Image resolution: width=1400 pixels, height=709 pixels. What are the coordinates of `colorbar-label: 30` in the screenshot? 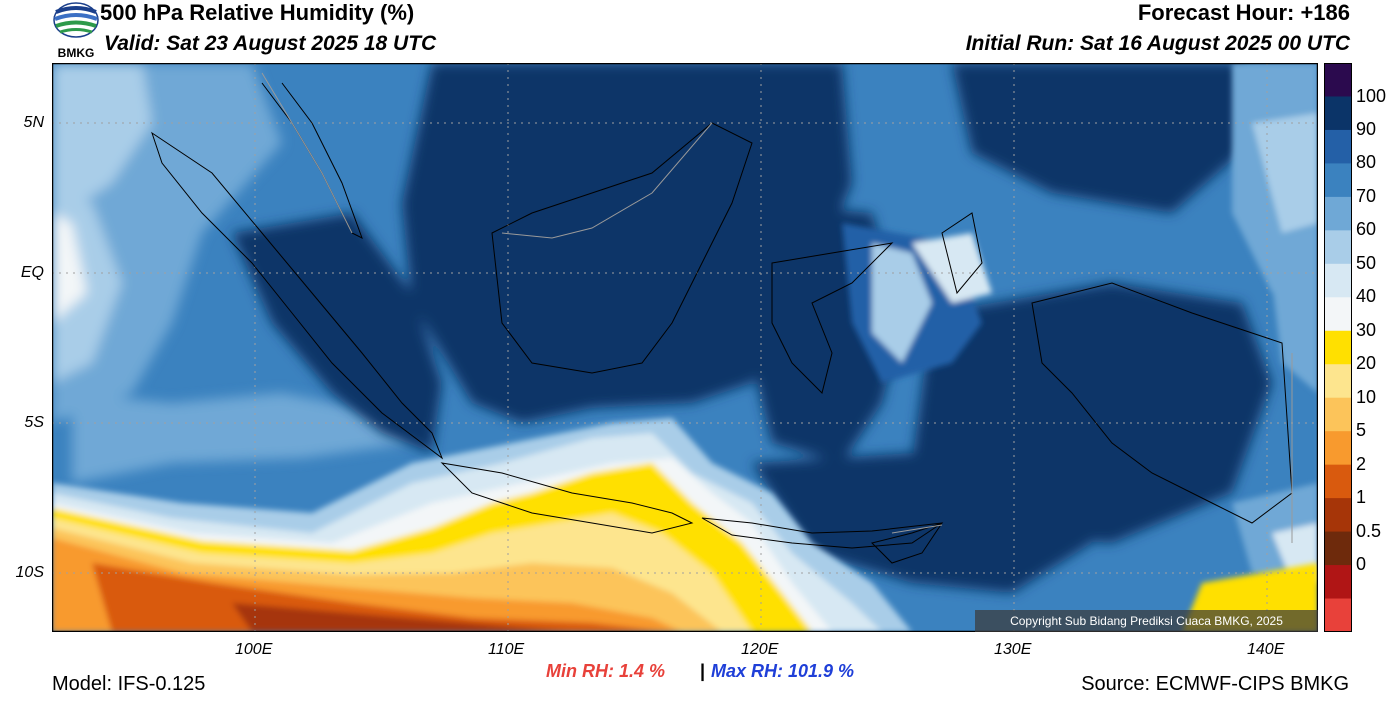 It's located at (1366, 329).